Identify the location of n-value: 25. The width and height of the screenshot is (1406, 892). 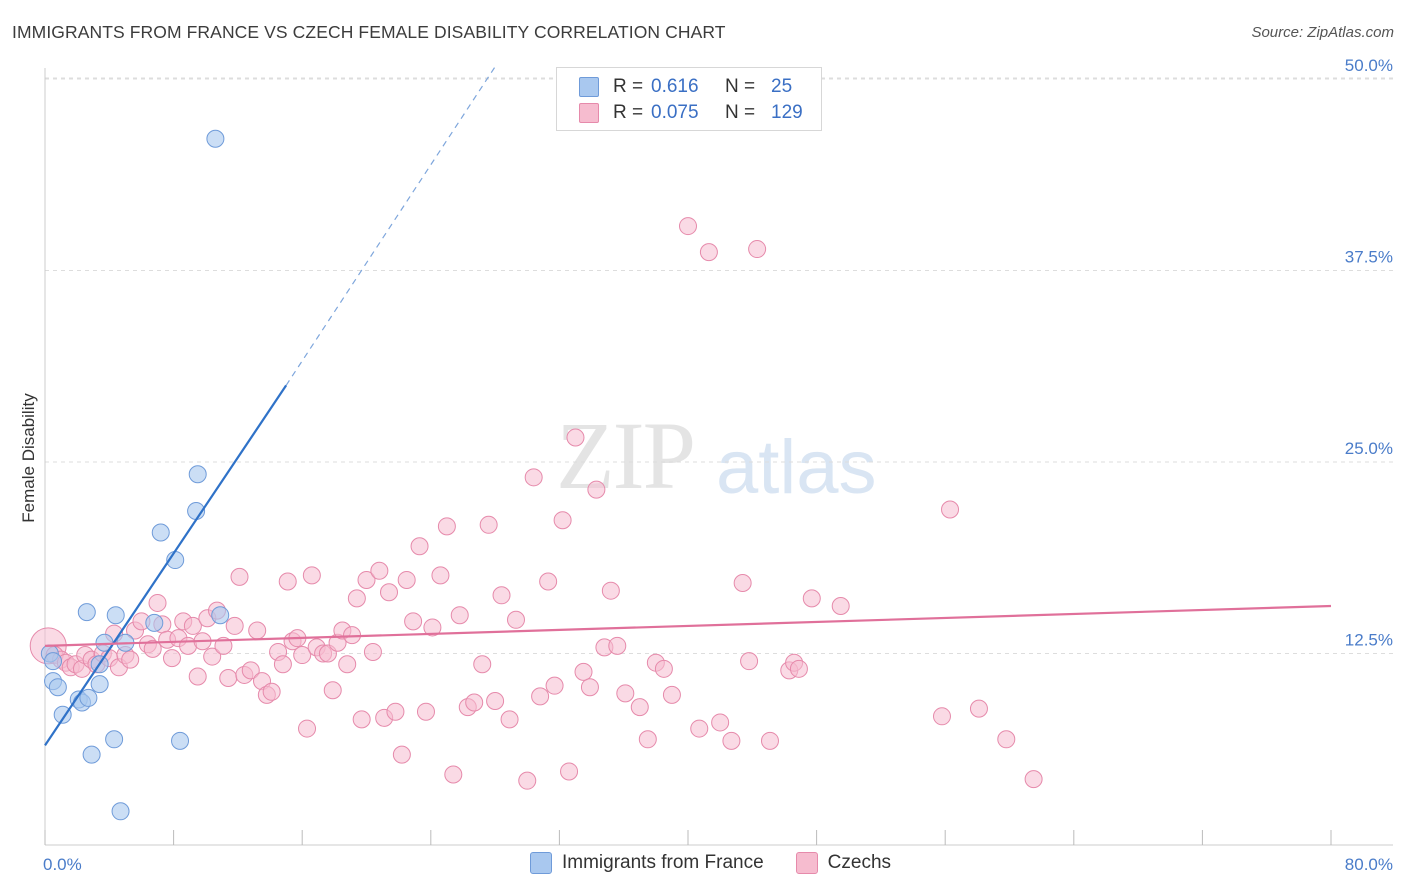
(782, 86).